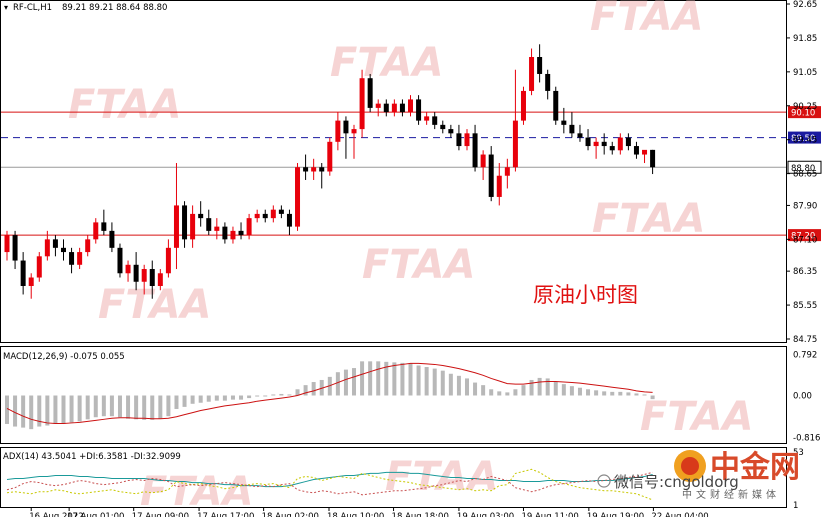 This screenshot has width=826, height=517. I want to click on price-level-label: 89.50, so click(803, 139).